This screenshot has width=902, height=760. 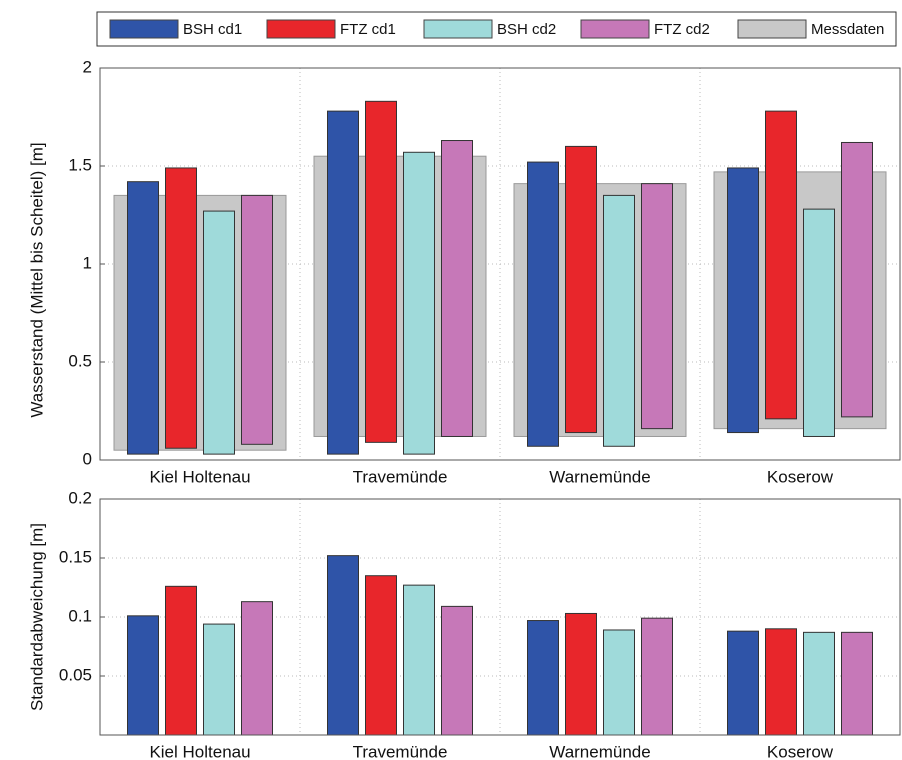 I want to click on legend-label: FTZ cd2, so click(x=682, y=29).